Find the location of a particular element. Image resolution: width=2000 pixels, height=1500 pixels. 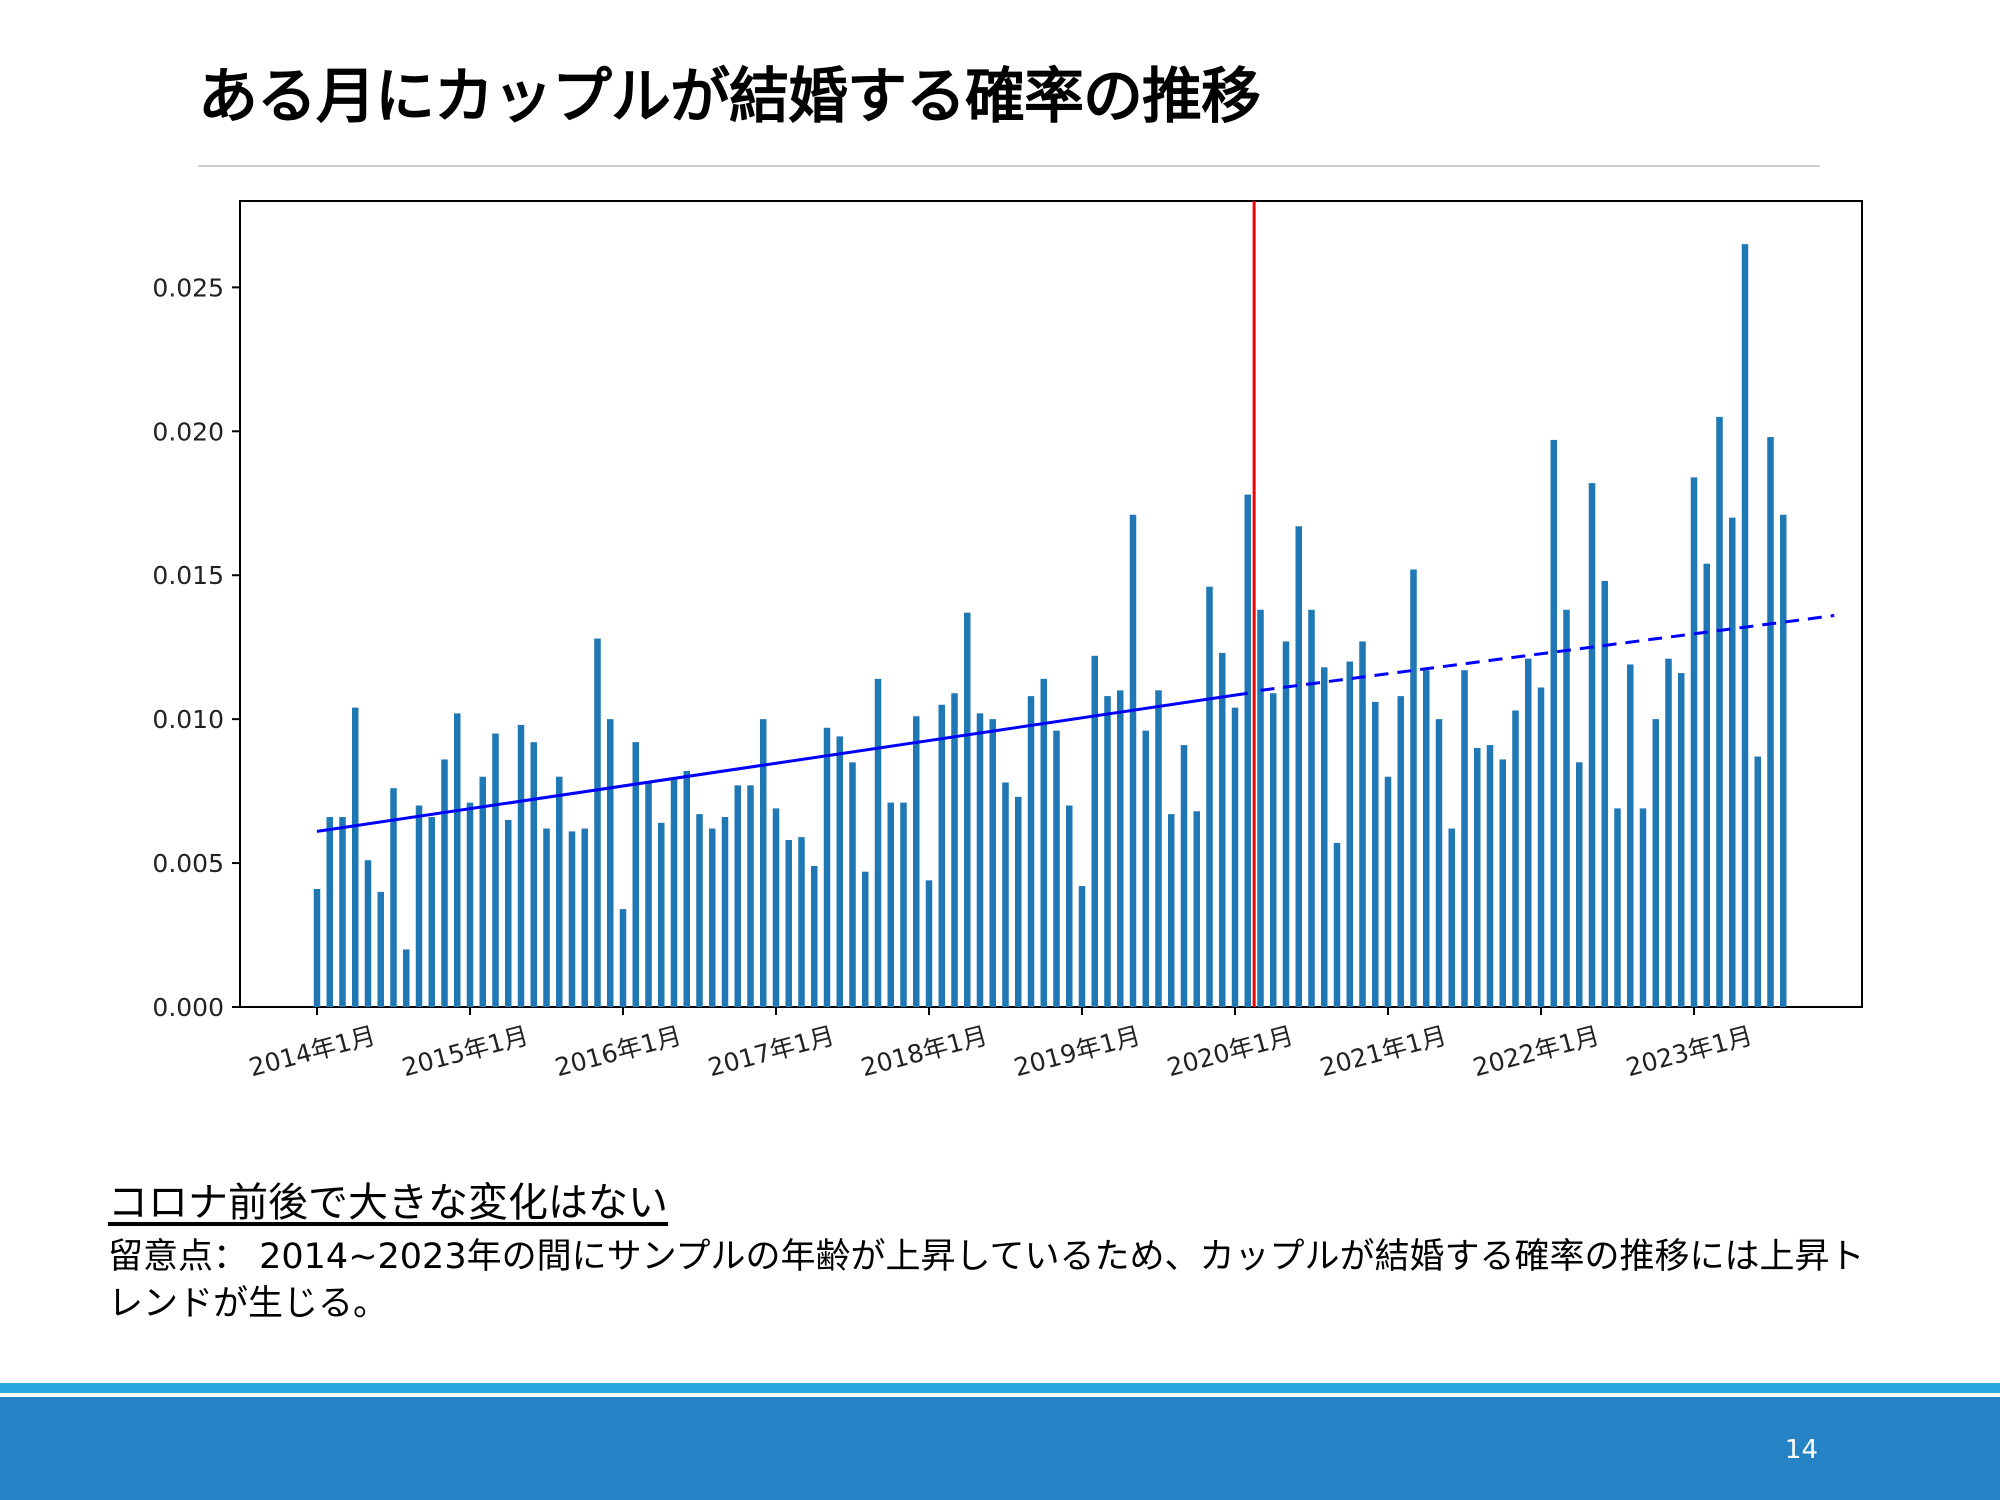

slide-number: 14 is located at coordinates (1801, 1450).